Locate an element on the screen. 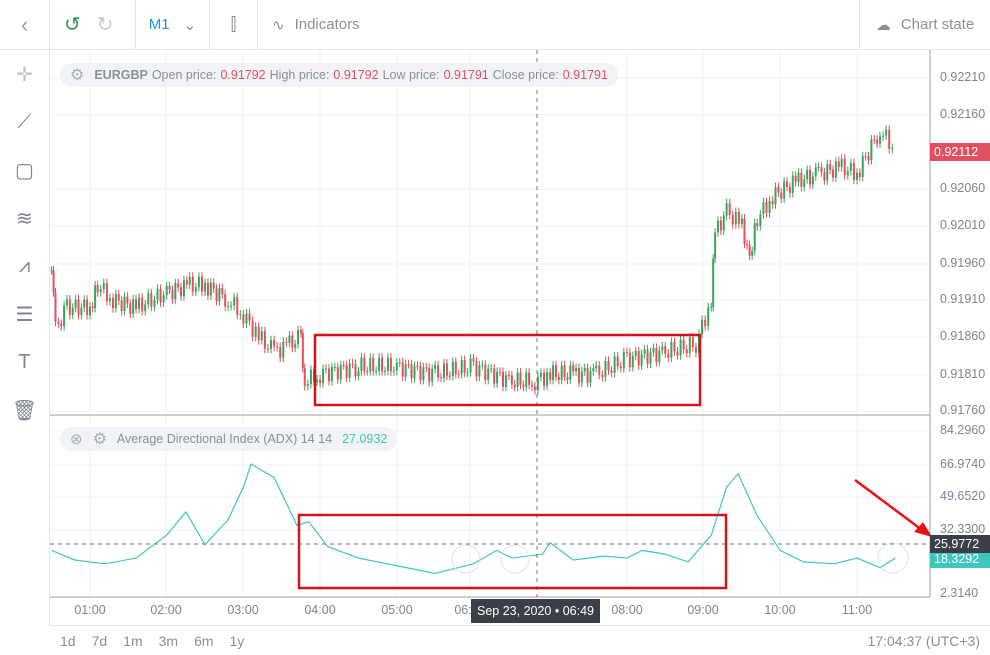  range-6m: 6m is located at coordinates (204, 640).